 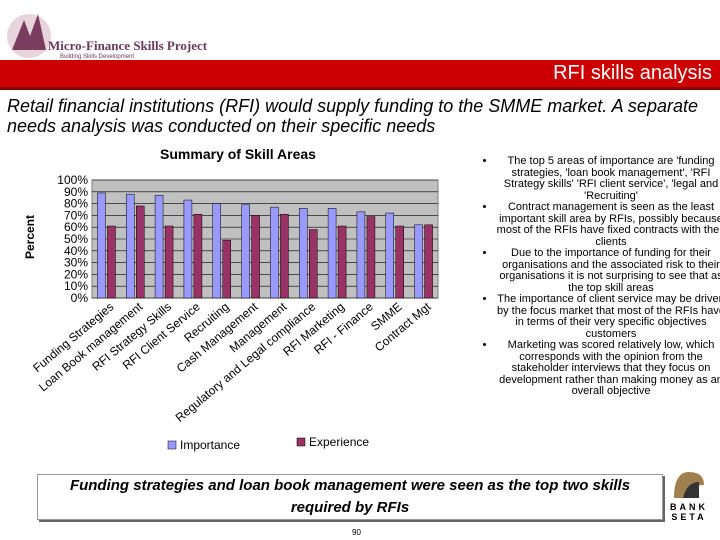 I want to click on bank-logo-line: BANK, so click(x=689, y=507).